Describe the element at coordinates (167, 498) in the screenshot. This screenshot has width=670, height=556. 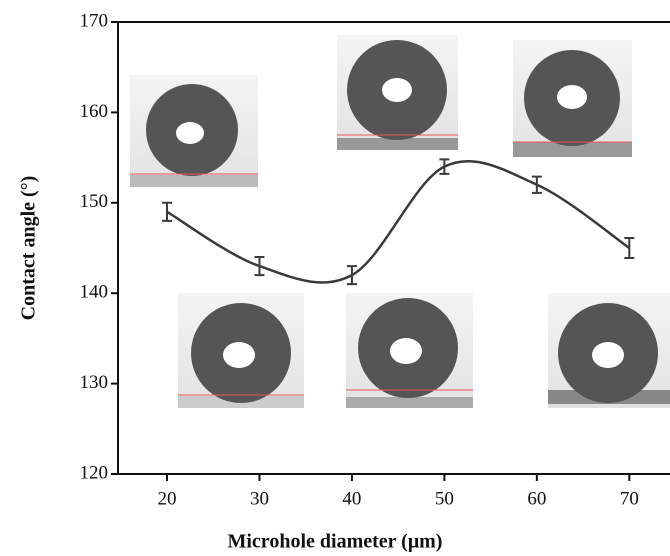
I see `x-tick-label: 20` at that location.